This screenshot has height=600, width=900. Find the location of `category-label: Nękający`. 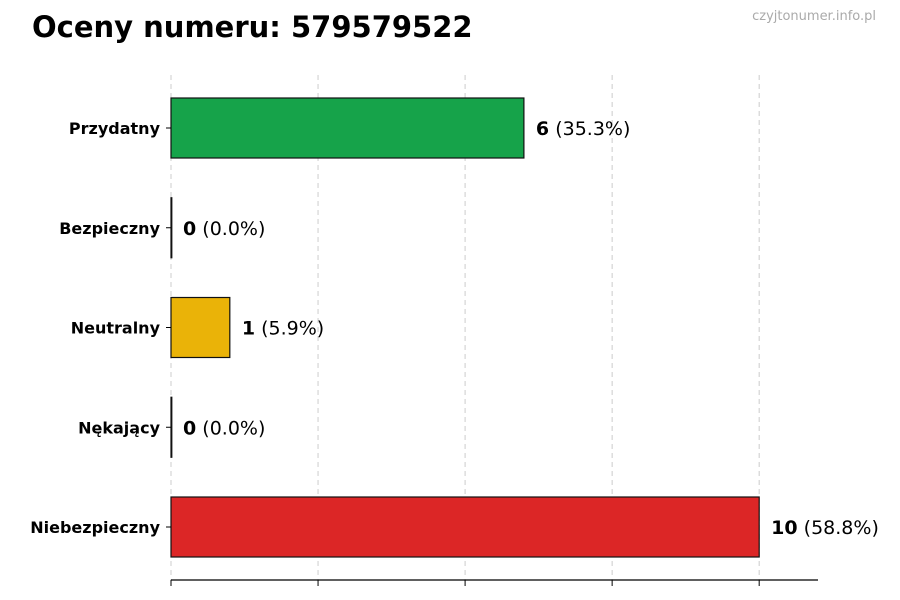

category-label: Nękający is located at coordinates (119, 427).